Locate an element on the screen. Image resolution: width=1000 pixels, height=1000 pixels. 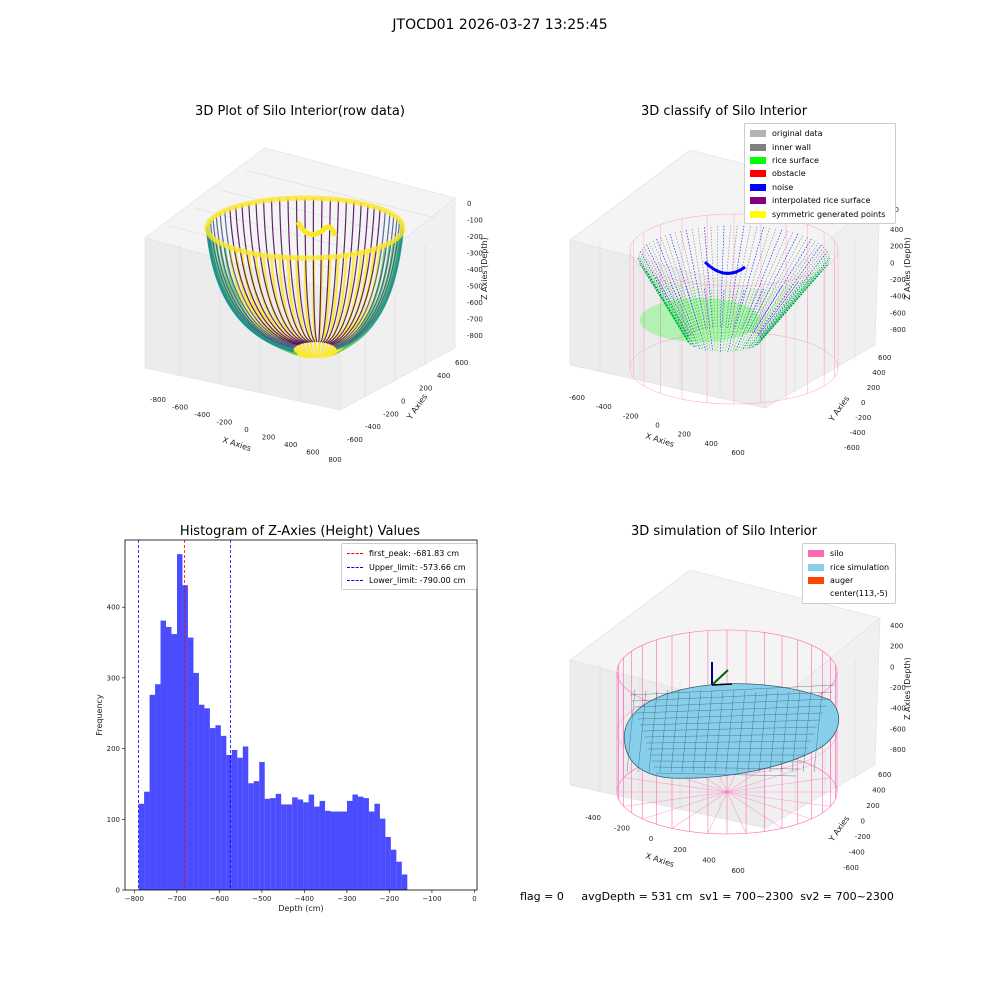
legend-label: rice simulation is located at coordinates (860, 567).